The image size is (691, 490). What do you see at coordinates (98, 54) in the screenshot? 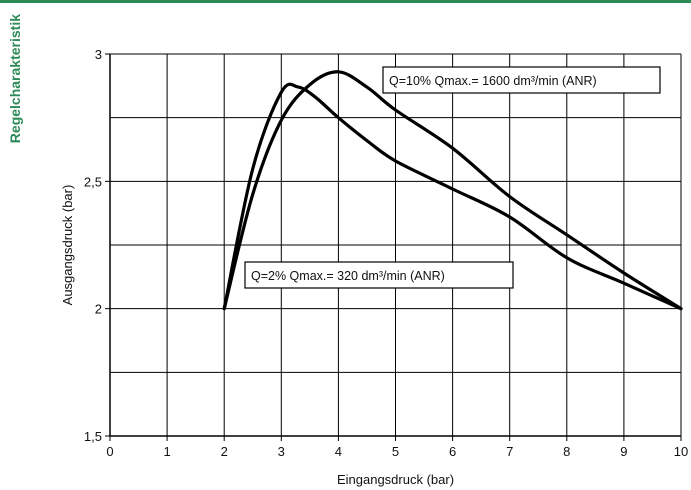
I see `y-tick-label: 3` at bounding box center [98, 54].